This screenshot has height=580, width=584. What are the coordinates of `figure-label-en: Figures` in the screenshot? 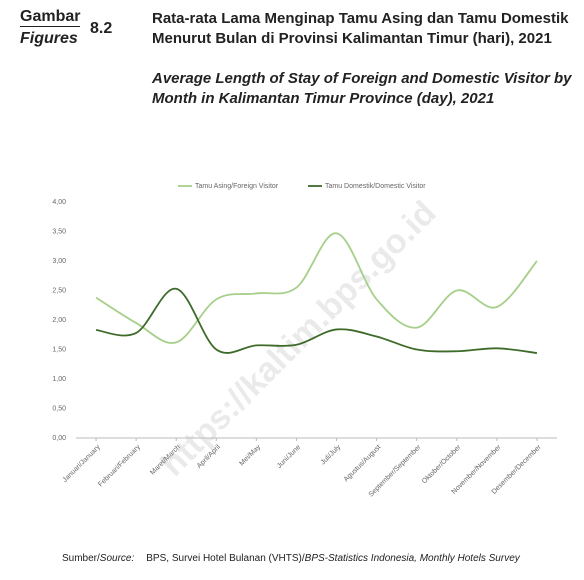 It's located at (49, 38).